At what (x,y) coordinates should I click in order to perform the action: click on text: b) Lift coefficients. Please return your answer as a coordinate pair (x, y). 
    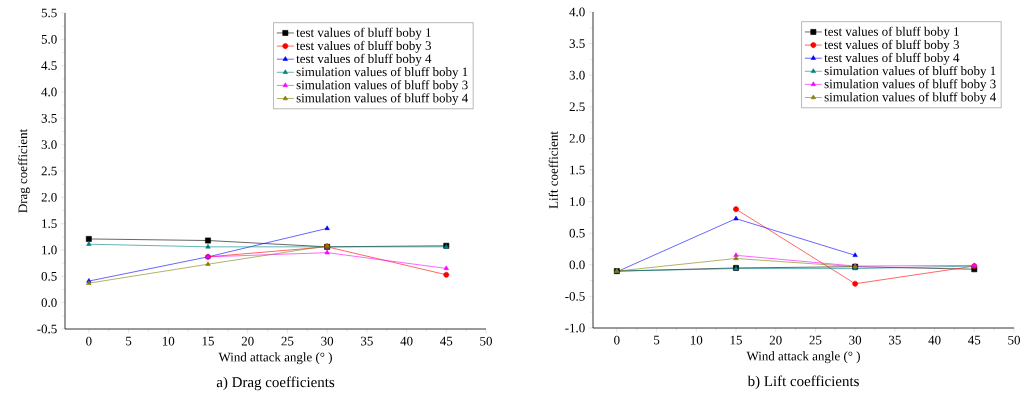
    Looking at the image, I should click on (803, 382).